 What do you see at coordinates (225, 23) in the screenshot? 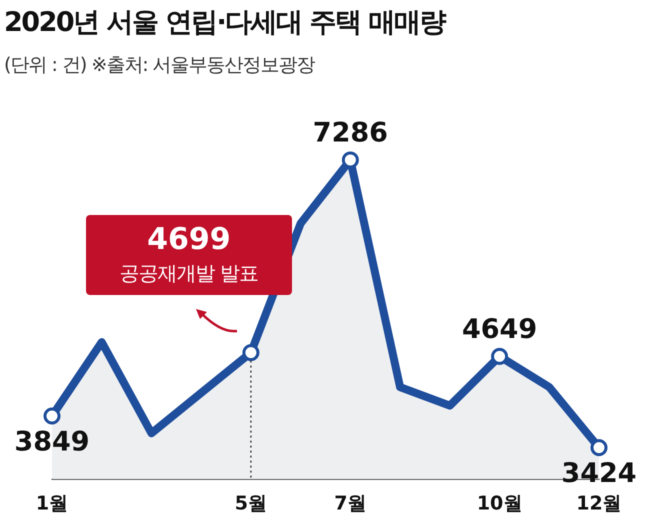
I see `chart-title: 2020년 서울 연립·다세대 주택 매매량` at bounding box center [225, 23].